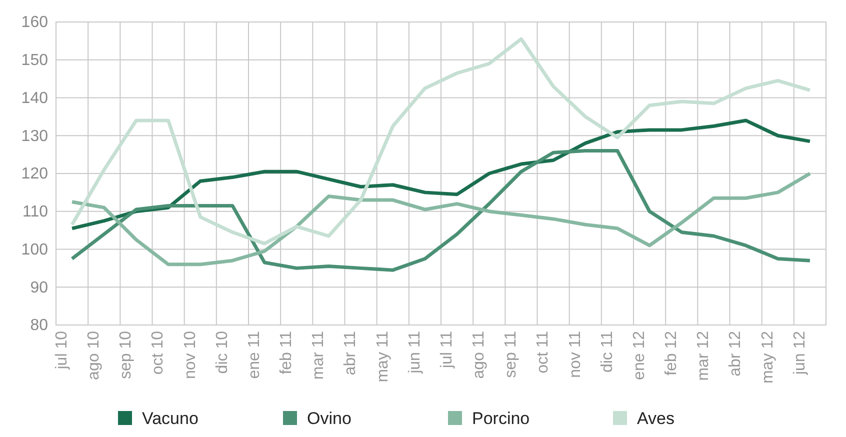 This screenshot has height=437, width=846. Describe the element at coordinates (39, 325) in the screenshot. I see `y-tick-label: 80` at that location.